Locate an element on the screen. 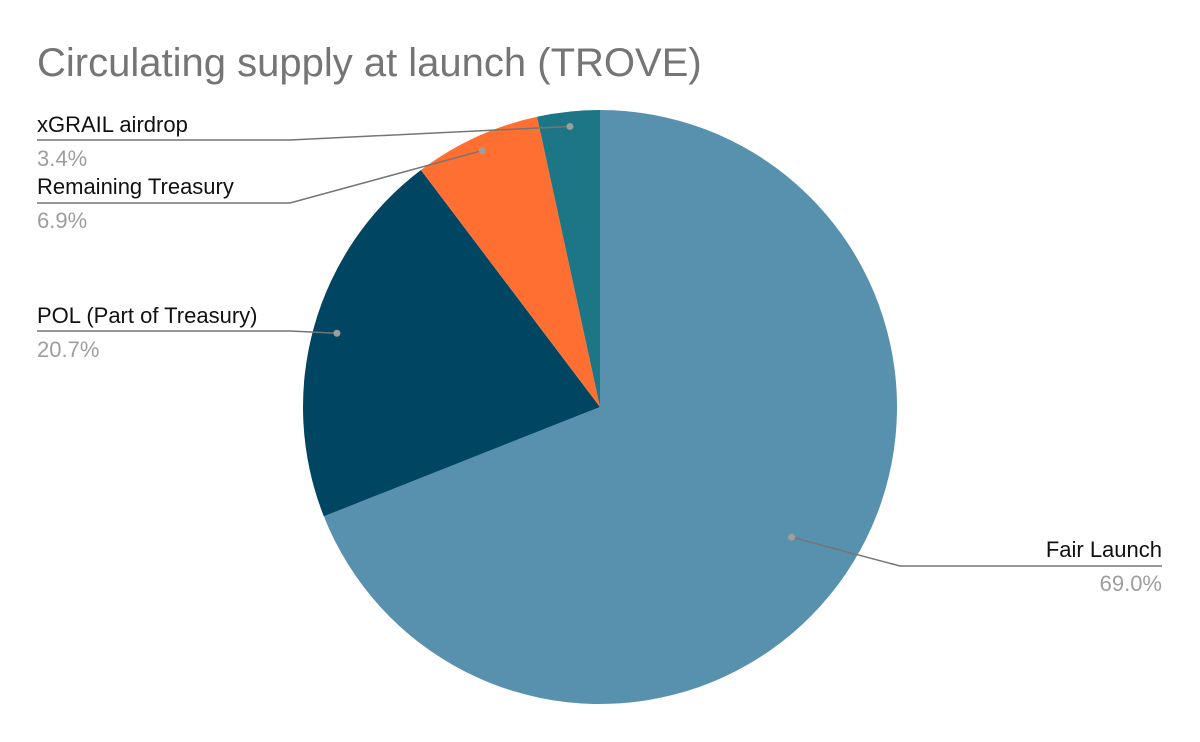 The height and width of the screenshot is (742, 1200). slice-label-pol-part-of-treasury: POL (Part of Treasury) is located at coordinates (147, 315).